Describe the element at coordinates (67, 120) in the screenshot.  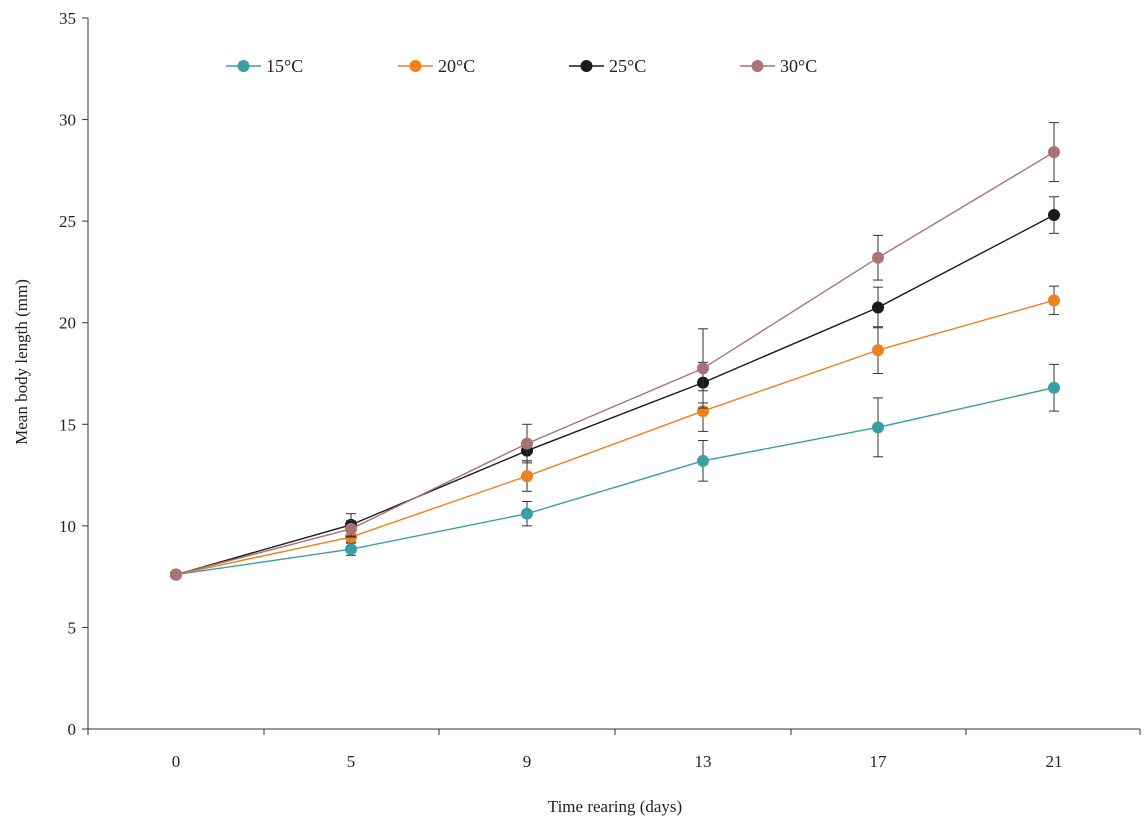
I see `y-tick-label: 30` at that location.